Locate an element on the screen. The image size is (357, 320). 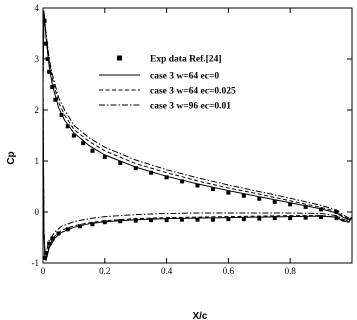
legend-label: Exp data Ref.[24] is located at coordinates (186, 60).